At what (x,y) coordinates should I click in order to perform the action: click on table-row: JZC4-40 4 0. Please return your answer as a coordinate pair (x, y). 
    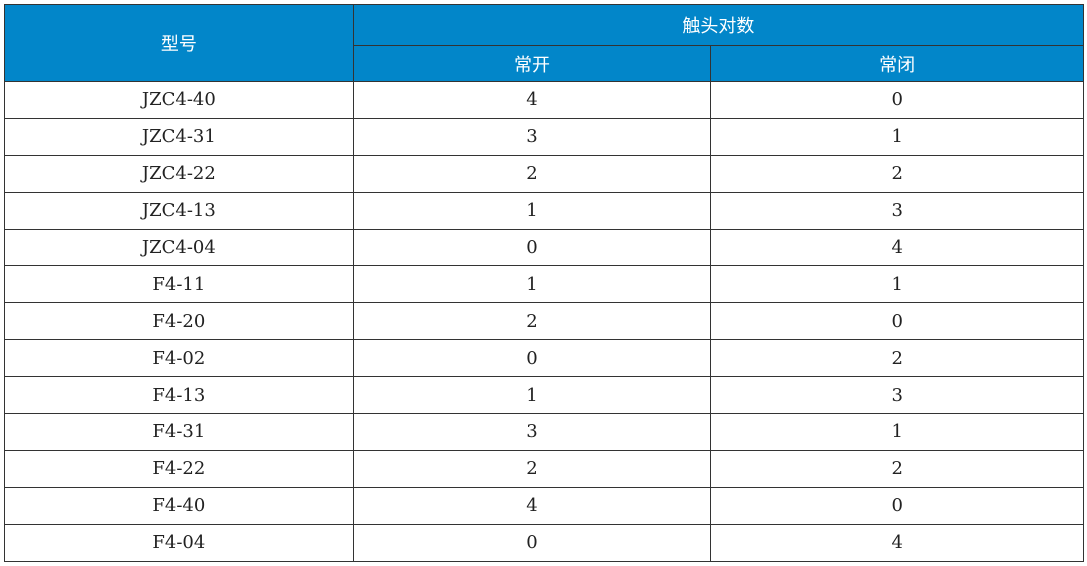
    Looking at the image, I should click on (544, 100).